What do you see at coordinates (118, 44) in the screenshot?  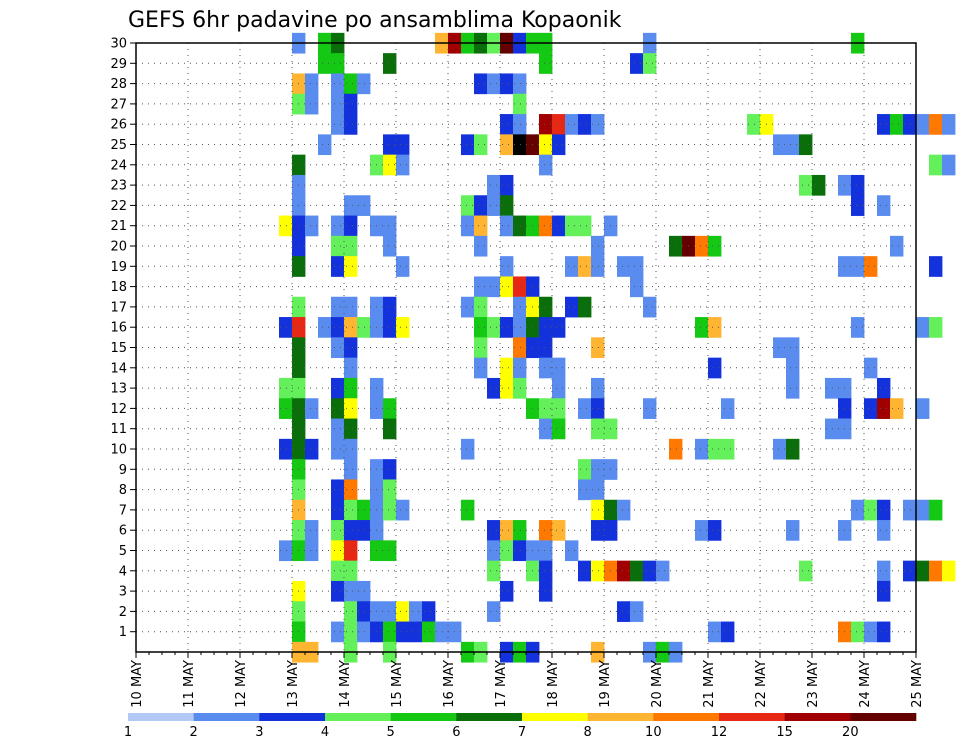 I see `y-tick-label: 30` at bounding box center [118, 44].